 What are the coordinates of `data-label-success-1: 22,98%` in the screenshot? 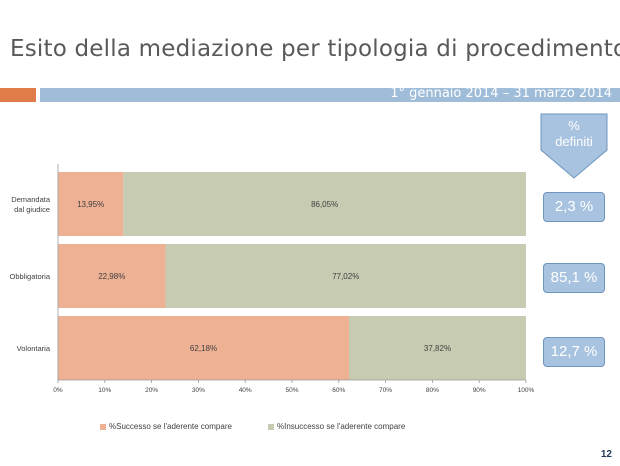 It's located at (111, 276).